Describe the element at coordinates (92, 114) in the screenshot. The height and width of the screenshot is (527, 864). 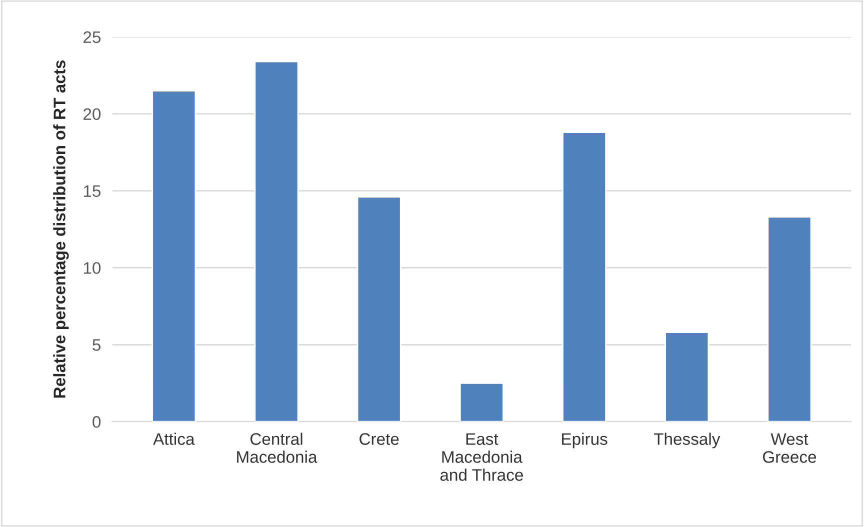
I see `y-tick-label: 20` at that location.